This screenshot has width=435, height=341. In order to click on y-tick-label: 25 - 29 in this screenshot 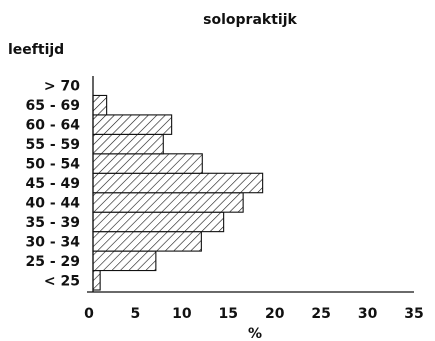, I will do `click(52, 262)`.